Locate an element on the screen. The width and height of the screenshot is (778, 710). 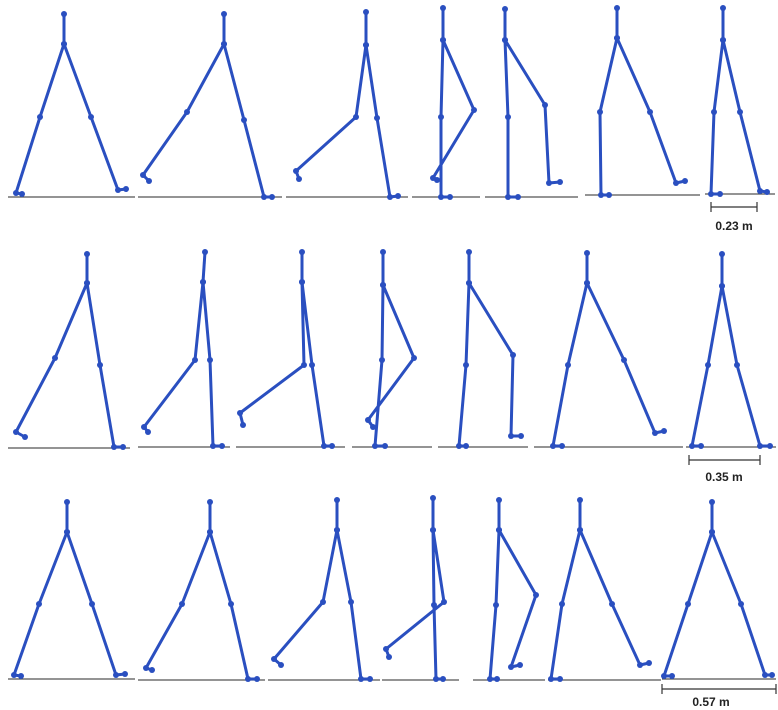
scale-bars: 0.23 m 0.35 m 0.57 m is located at coordinates (719, 455).